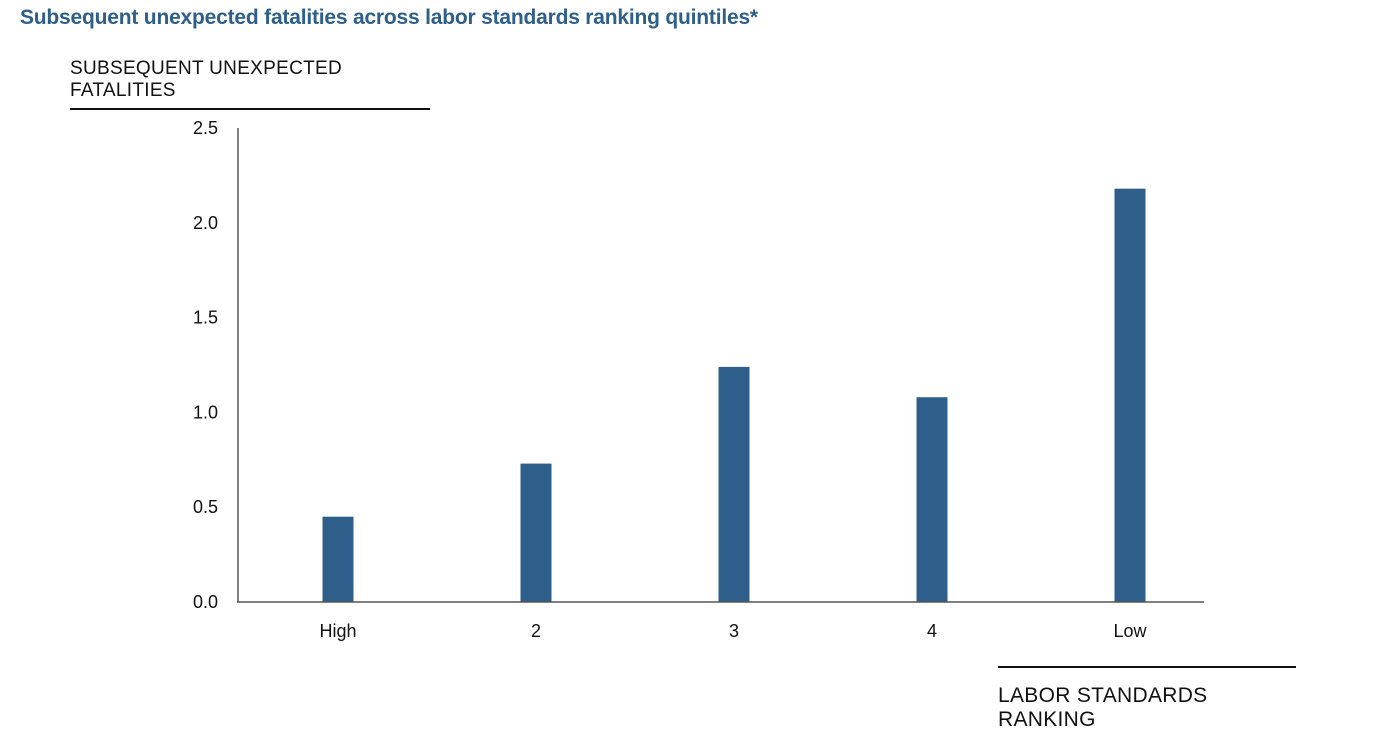  Describe the element at coordinates (1130, 395) in the screenshot. I see `bar-low` at that location.